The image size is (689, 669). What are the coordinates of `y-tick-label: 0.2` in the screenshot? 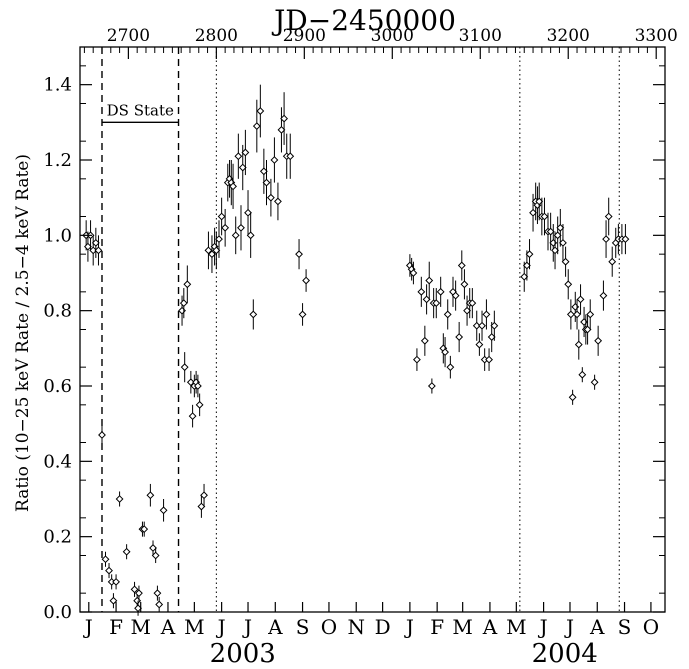 It's located at (57, 537).